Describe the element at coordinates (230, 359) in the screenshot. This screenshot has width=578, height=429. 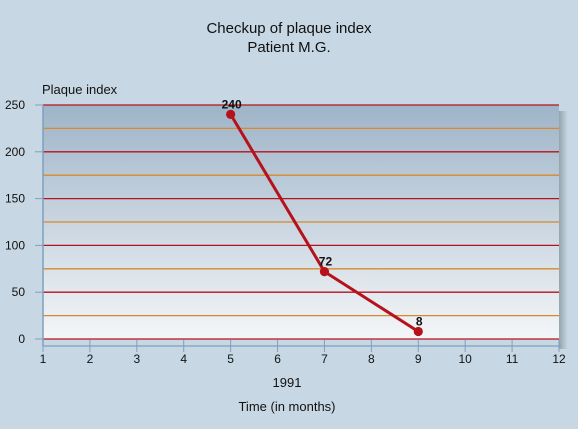
I see `x-tick-label: 5` at that location.